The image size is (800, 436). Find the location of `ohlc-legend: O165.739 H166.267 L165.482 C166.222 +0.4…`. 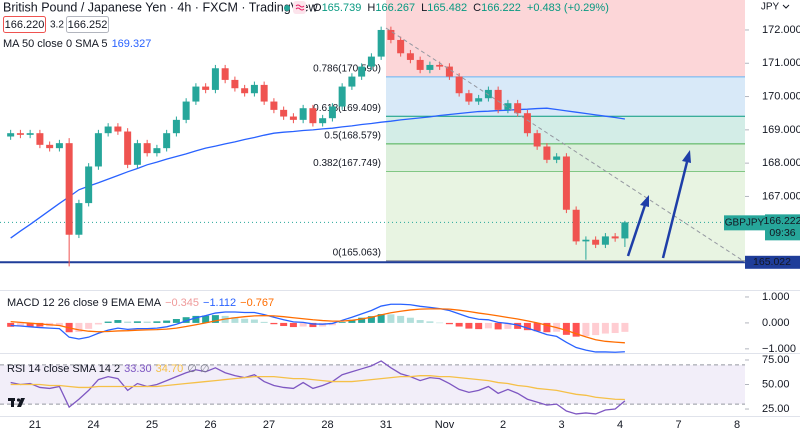

ohlc-legend: O165.739 H166.267 L165.482 C166.222 +0.4… is located at coordinates (461, 8).